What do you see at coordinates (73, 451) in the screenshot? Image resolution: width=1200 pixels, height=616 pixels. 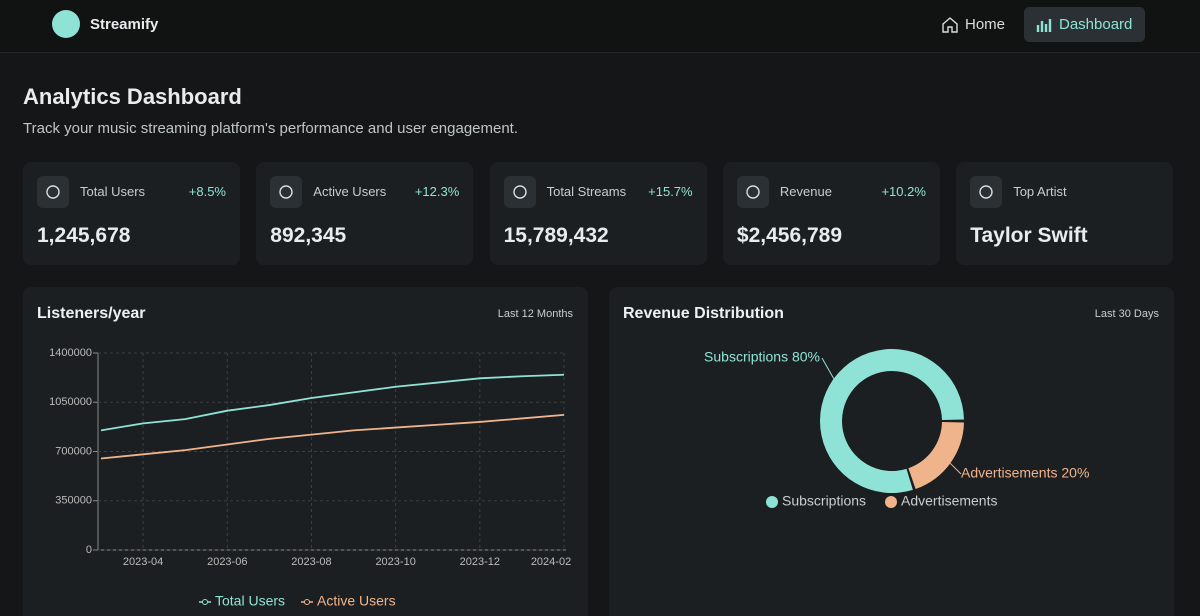 I see `y-tick-label: 700000` at bounding box center [73, 451].